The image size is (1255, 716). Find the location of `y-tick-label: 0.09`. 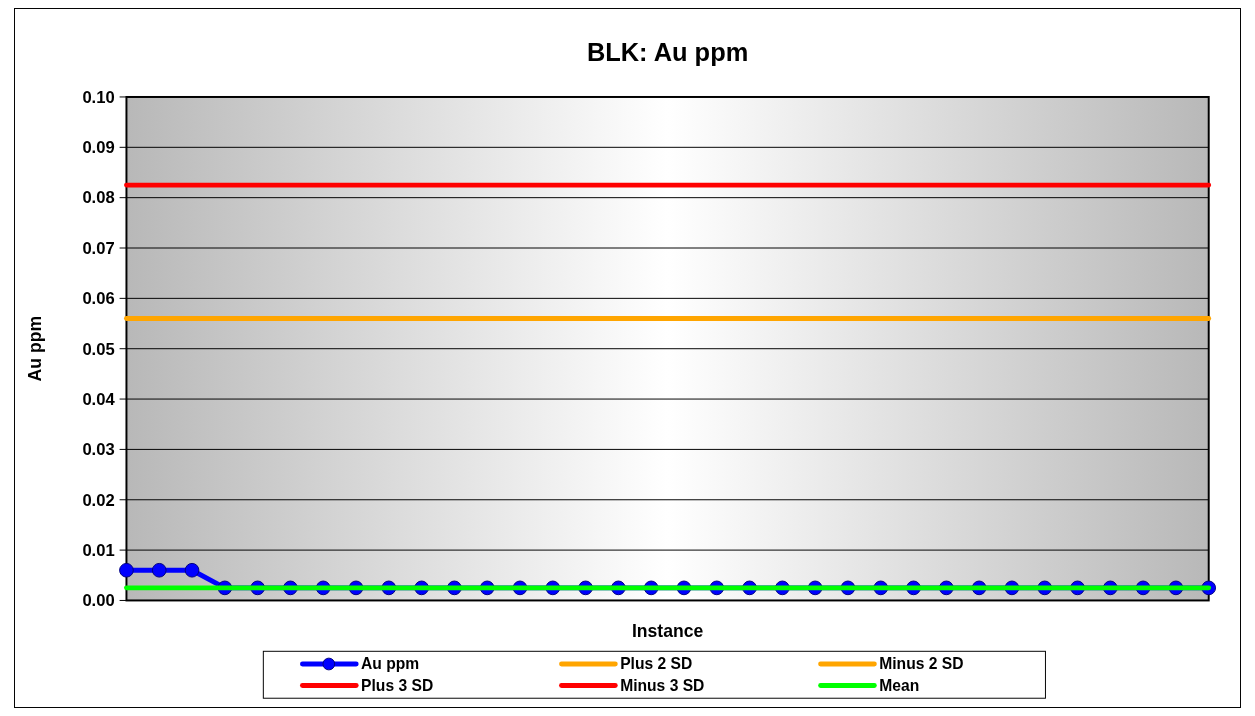

y-tick-label: 0.09 is located at coordinates (98, 148).